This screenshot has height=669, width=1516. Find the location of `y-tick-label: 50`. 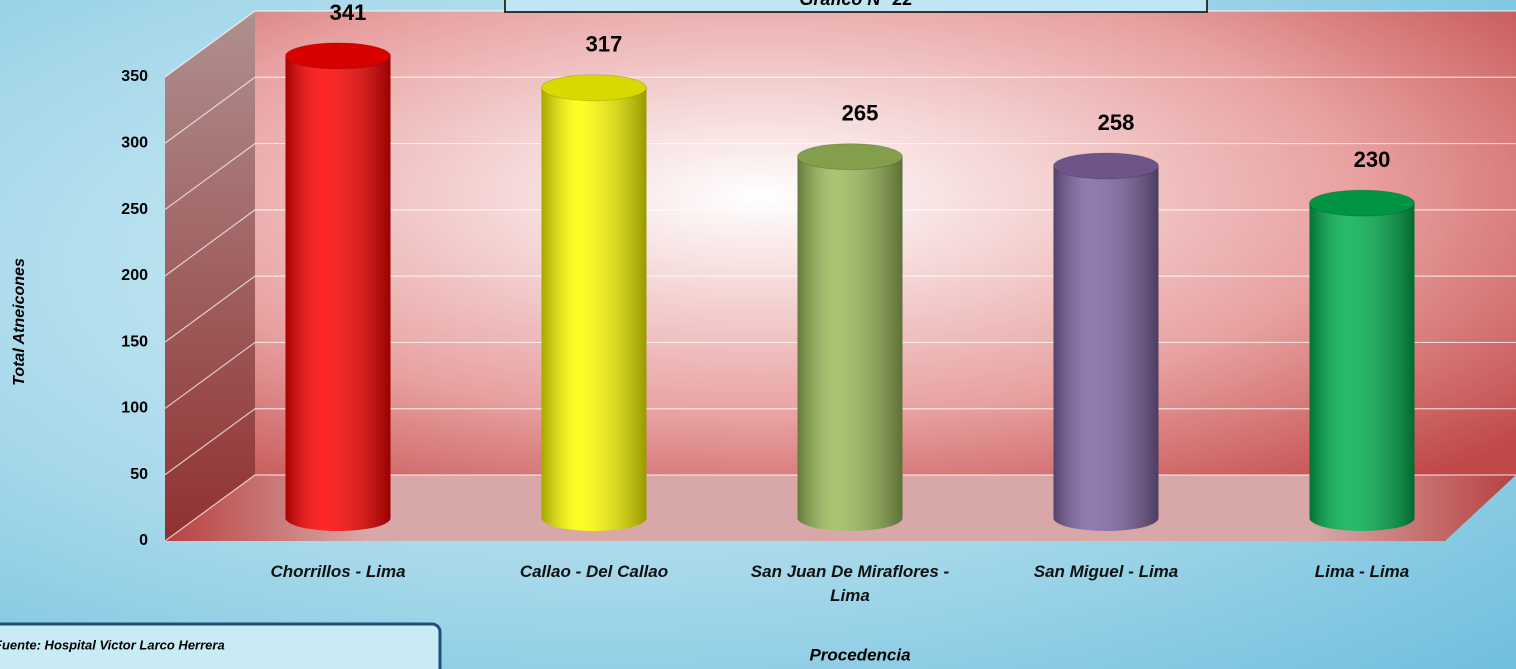

y-tick-label: 50 is located at coordinates (139, 474).